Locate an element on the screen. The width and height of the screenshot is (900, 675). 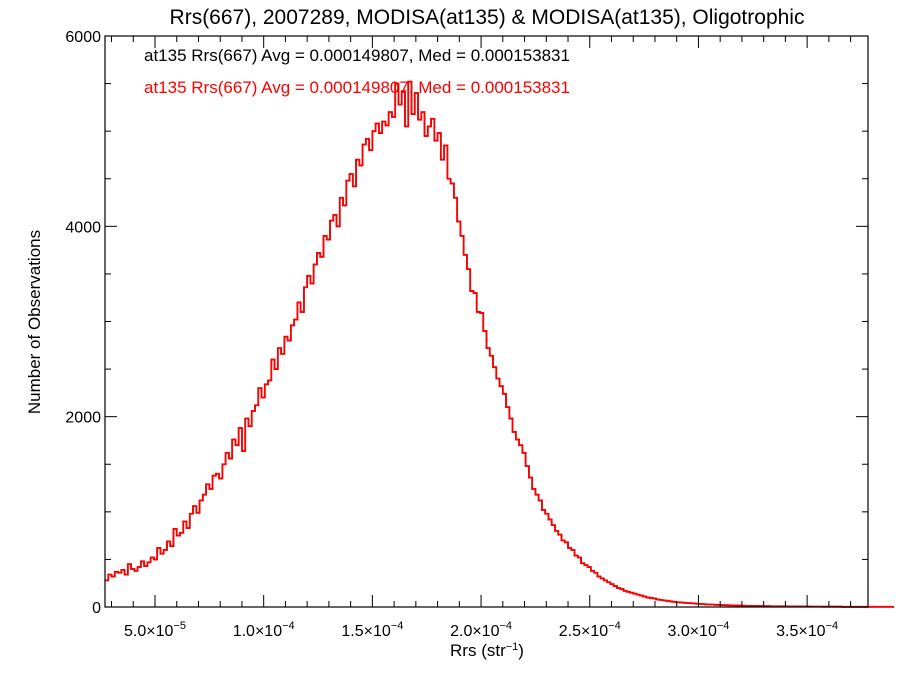
x-tick-label: 1.5×10⁻⁴ is located at coordinates (372, 630).